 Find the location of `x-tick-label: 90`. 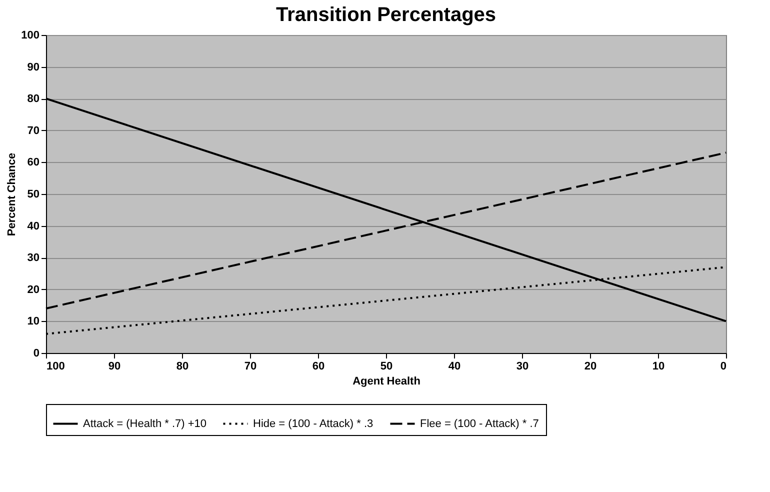

x-tick-label: 90 is located at coordinates (114, 366).